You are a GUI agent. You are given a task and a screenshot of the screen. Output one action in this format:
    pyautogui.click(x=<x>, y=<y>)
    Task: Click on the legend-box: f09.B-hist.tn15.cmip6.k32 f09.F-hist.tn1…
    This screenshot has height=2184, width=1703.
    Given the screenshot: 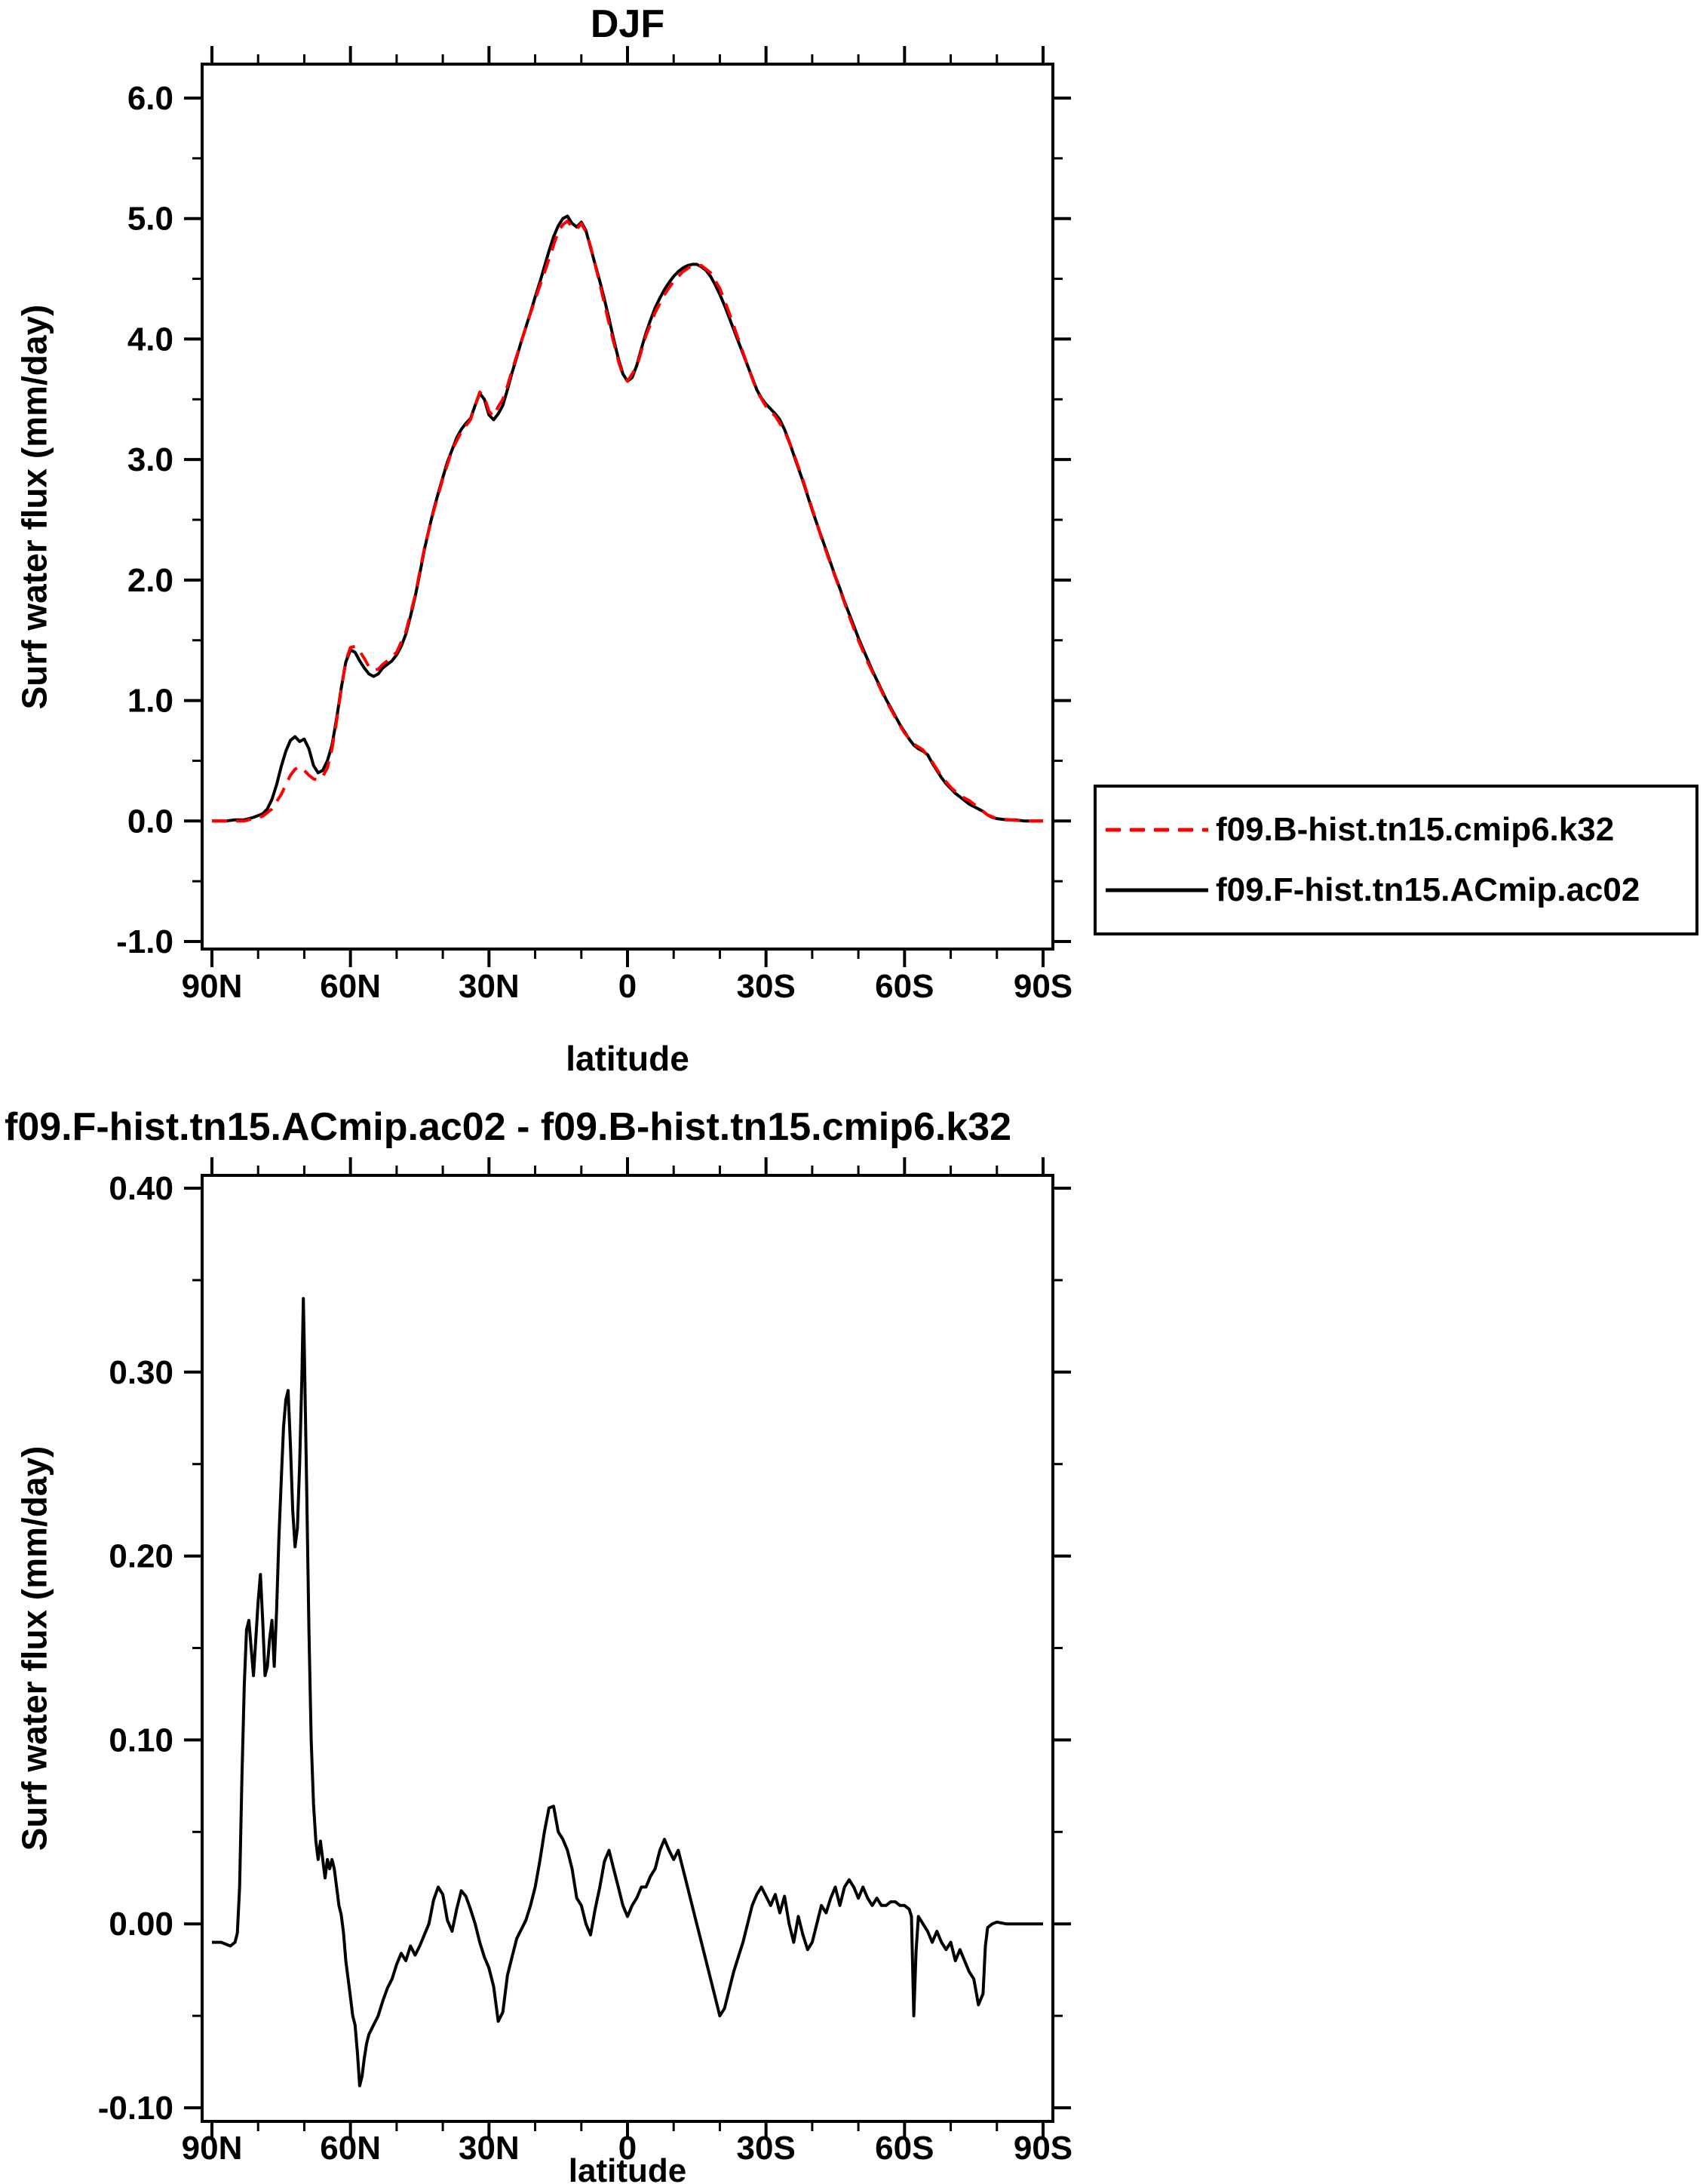 What is the action you would take?
    pyautogui.click(x=1396, y=860)
    